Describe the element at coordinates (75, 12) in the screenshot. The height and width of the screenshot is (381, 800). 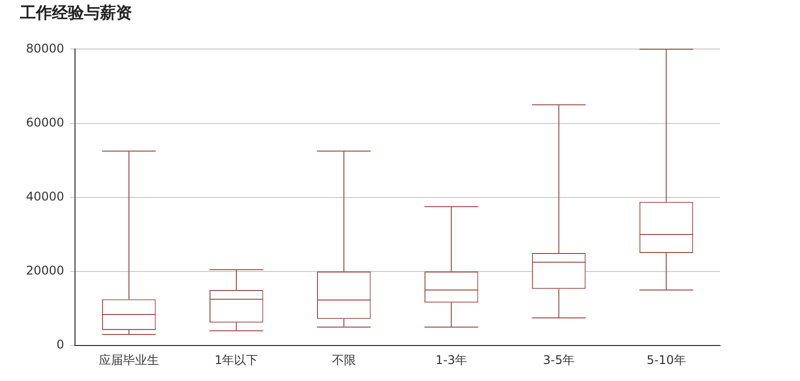
I see `chart-title: 工作经验与薪资` at that location.